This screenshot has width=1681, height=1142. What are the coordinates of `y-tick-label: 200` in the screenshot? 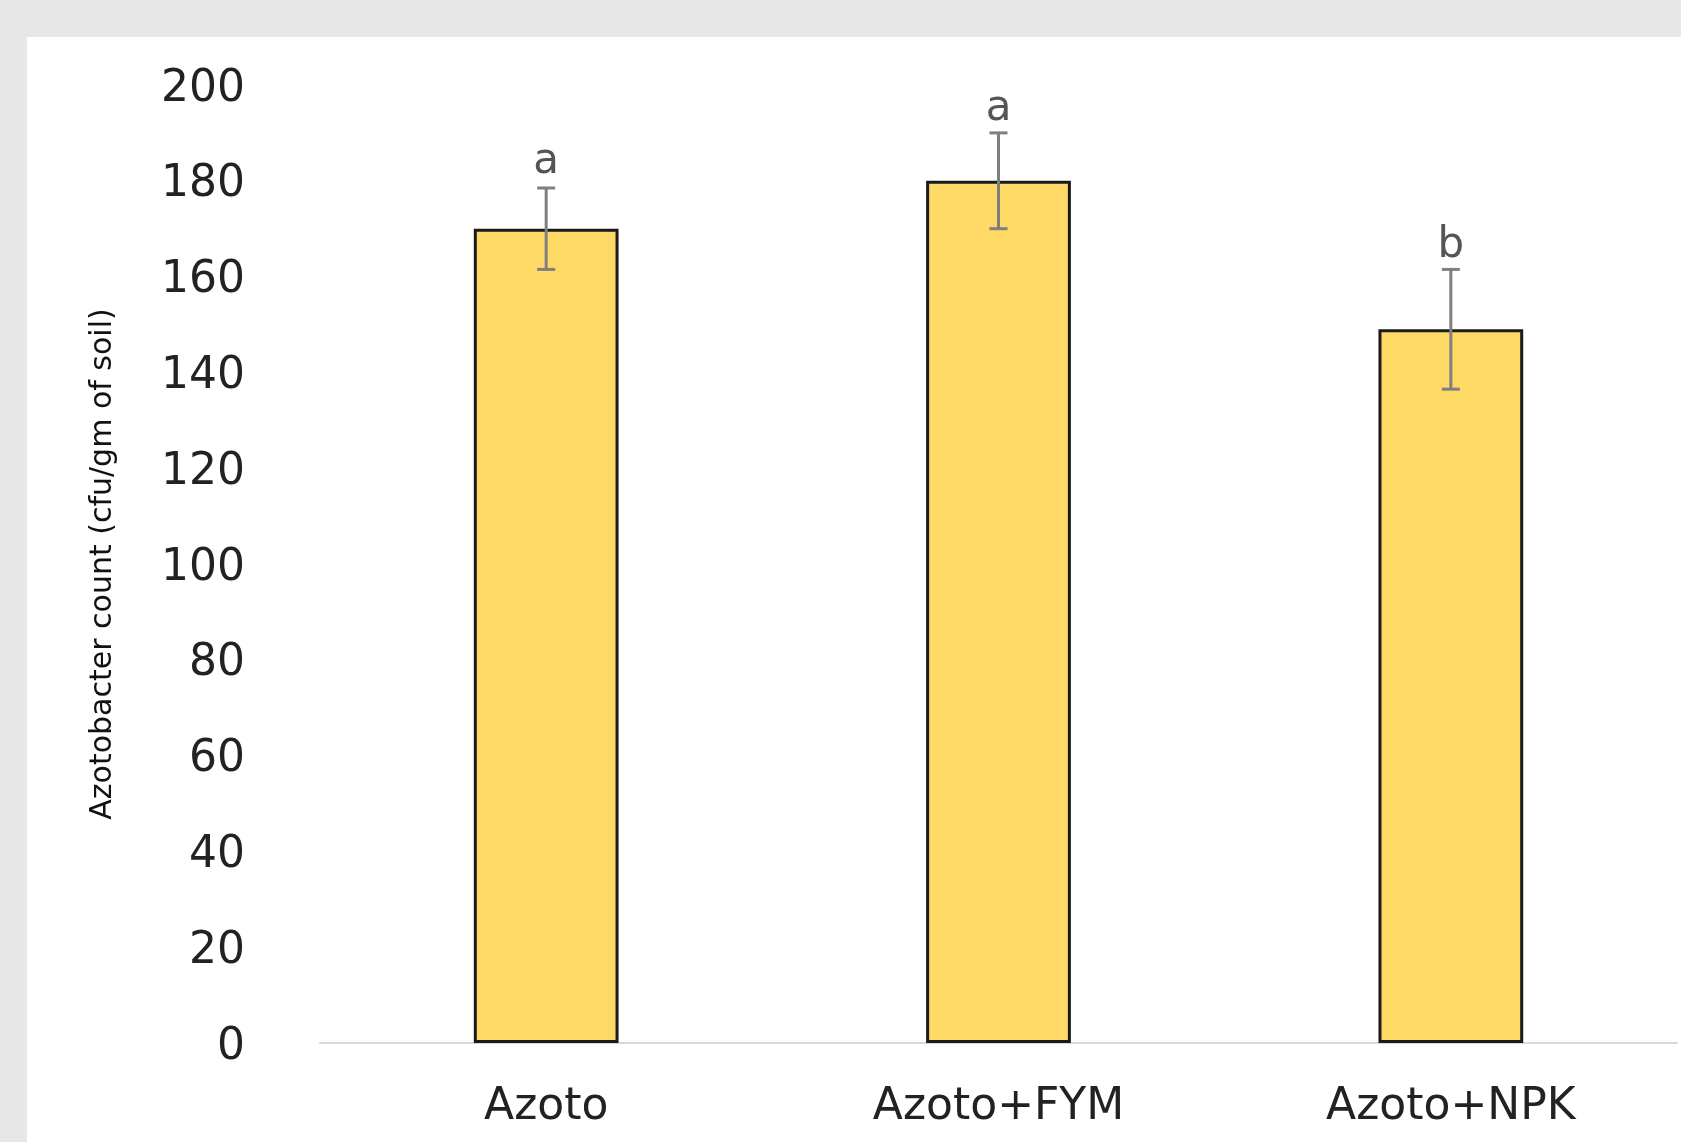 It's located at (203, 85).